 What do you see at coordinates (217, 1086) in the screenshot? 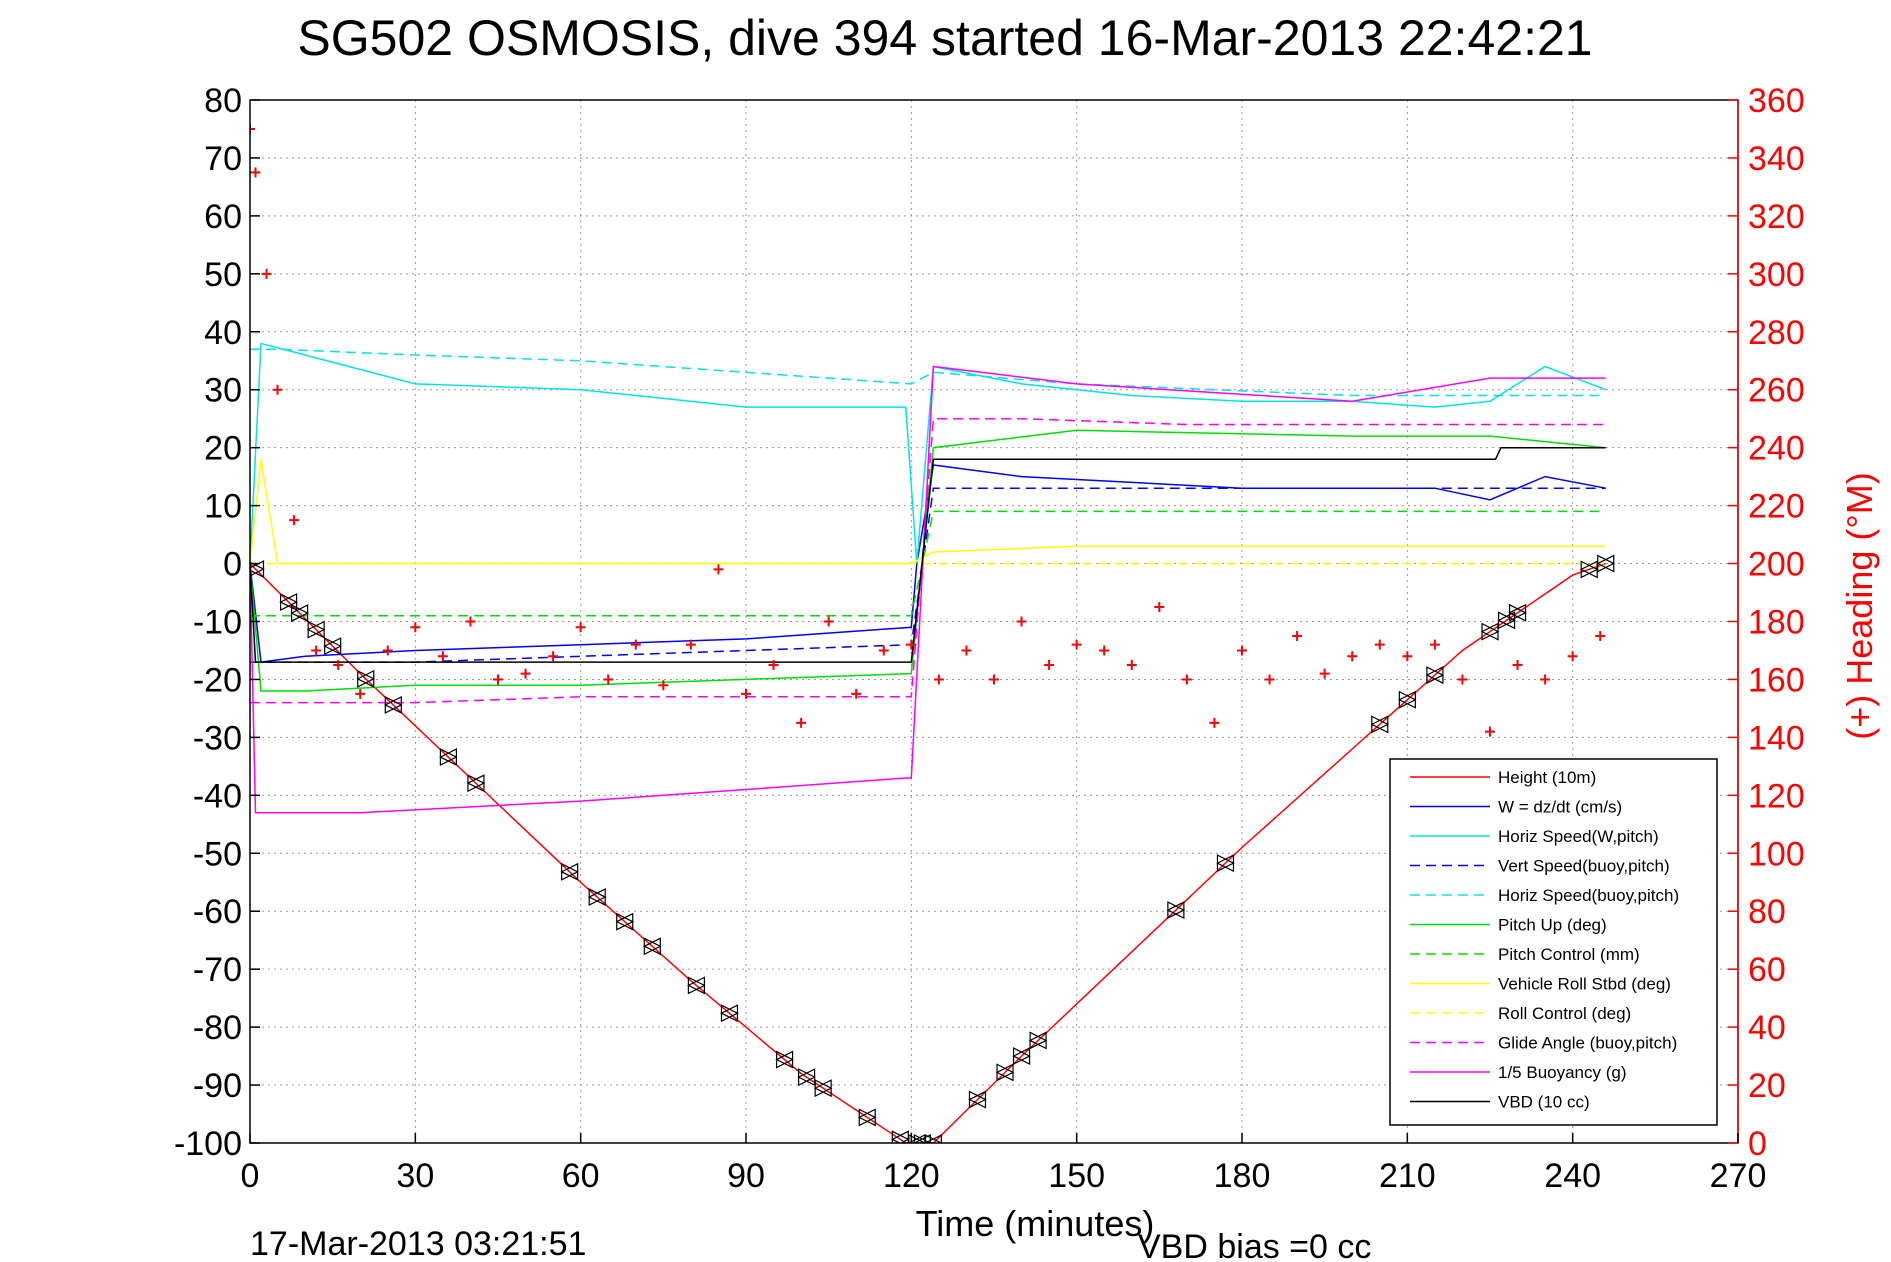
I see `left-tick-label: -90` at bounding box center [217, 1086].